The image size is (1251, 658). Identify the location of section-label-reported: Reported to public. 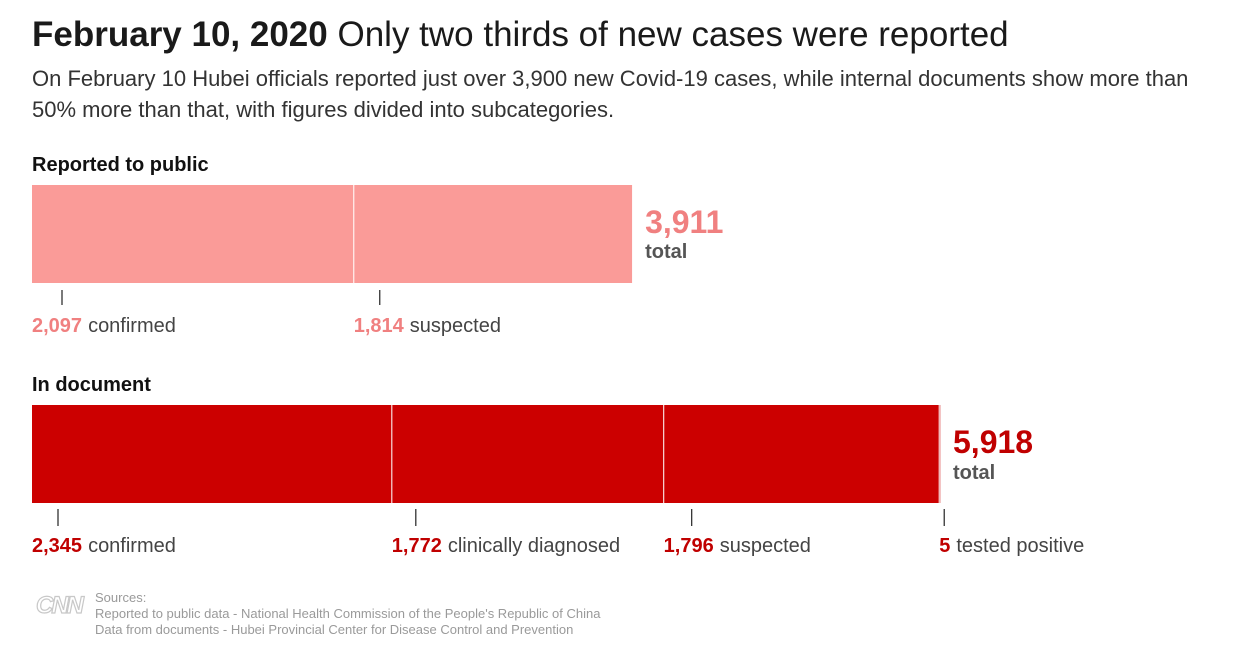
(120, 165).